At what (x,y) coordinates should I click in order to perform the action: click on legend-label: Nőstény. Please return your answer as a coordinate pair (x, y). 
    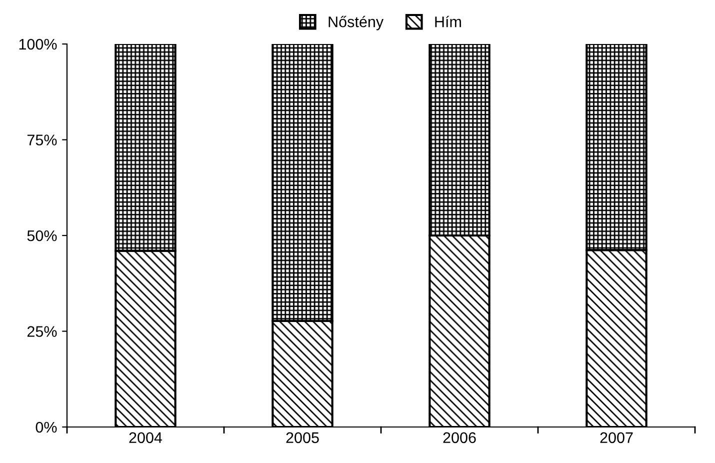
    Looking at the image, I should click on (356, 23).